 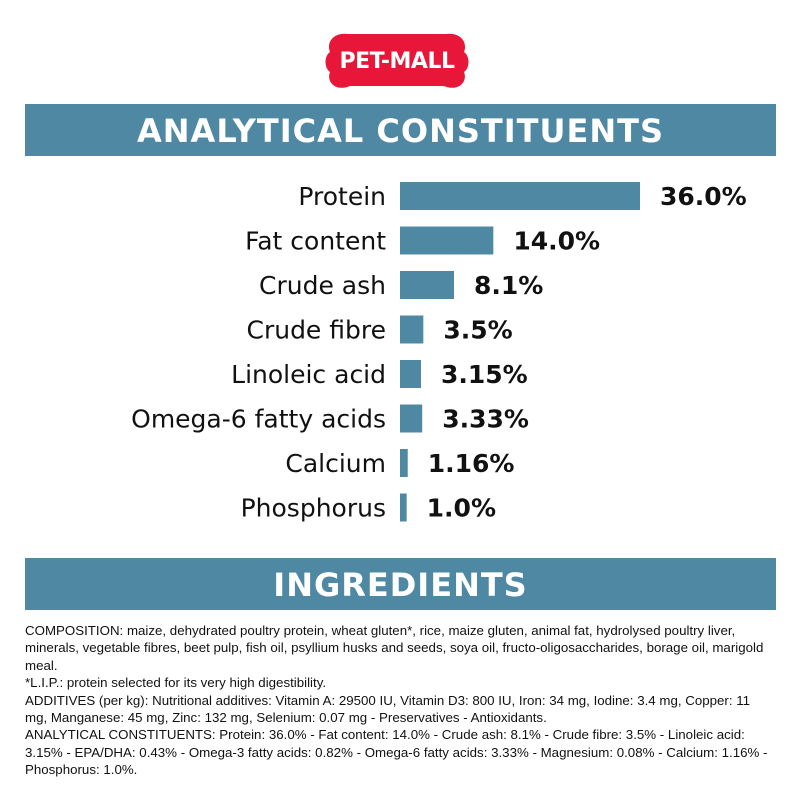 I want to click on category-label: Phosphorus, so click(x=313, y=508).